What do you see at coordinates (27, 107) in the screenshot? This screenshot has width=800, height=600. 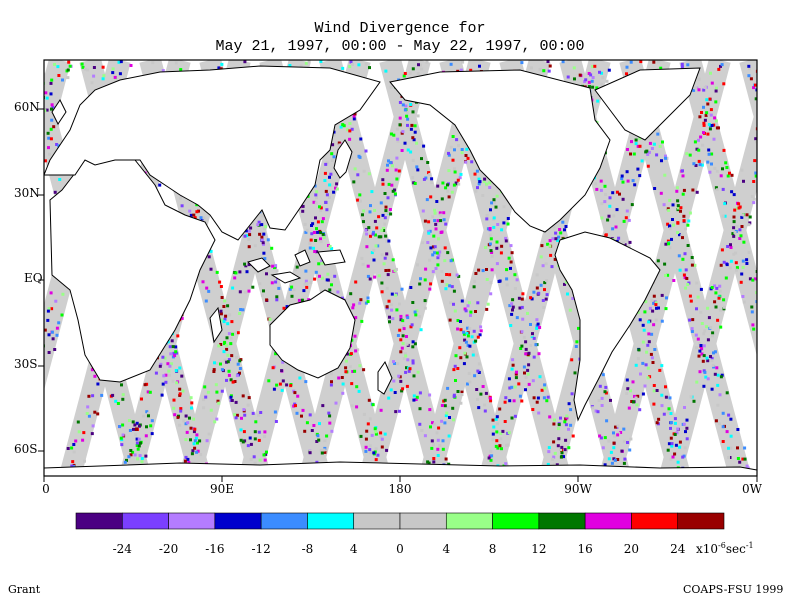 I see `lat-label-60n: 60N` at bounding box center [27, 107].